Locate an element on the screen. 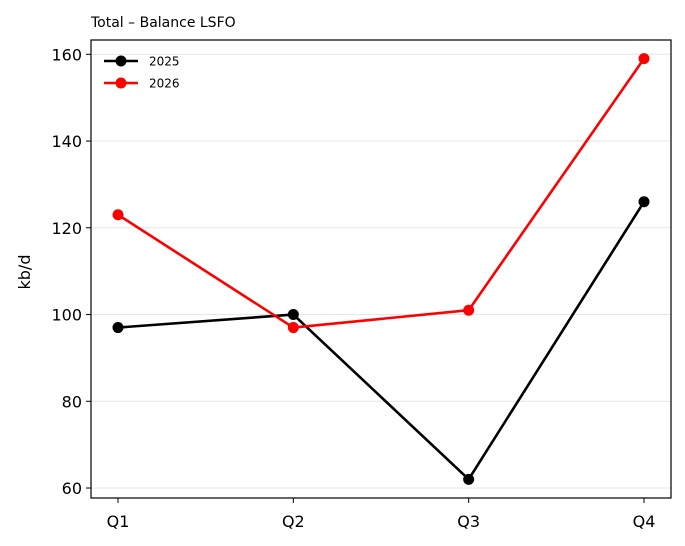  data-point-2026-Q3 is located at coordinates (469, 310).